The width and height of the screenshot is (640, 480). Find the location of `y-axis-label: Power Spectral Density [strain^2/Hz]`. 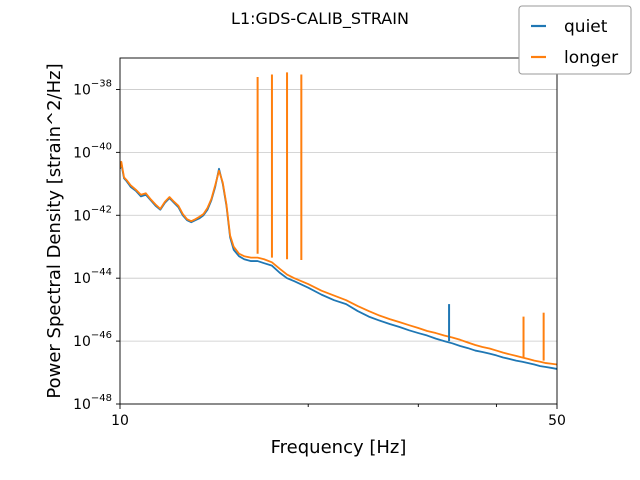

y-axis-label: Power Spectral Density [strain^2/Hz] is located at coordinates (54, 230).